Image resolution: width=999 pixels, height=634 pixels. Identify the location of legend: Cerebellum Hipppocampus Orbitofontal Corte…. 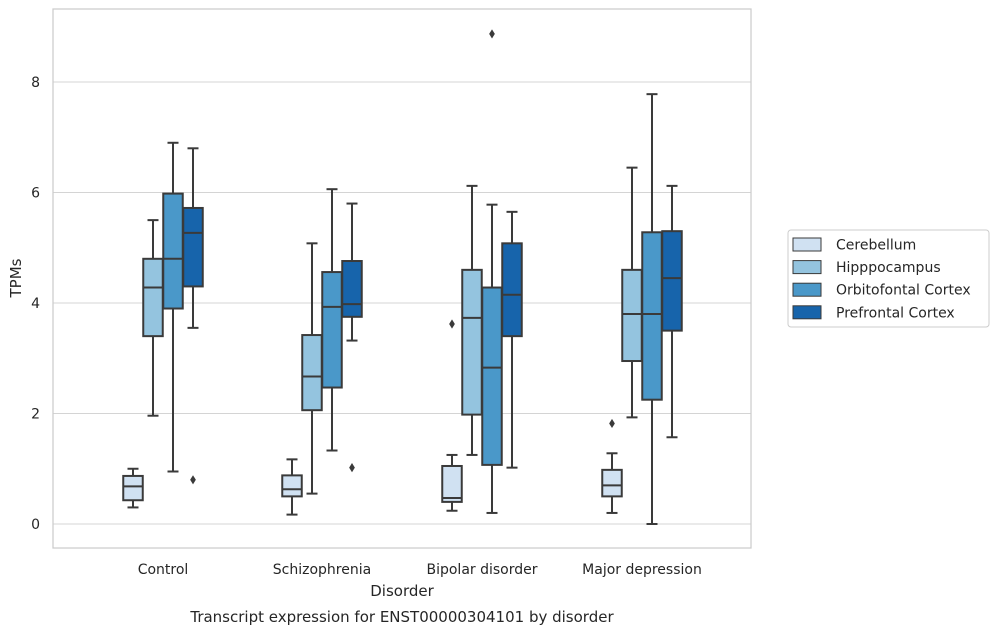
(888, 278).